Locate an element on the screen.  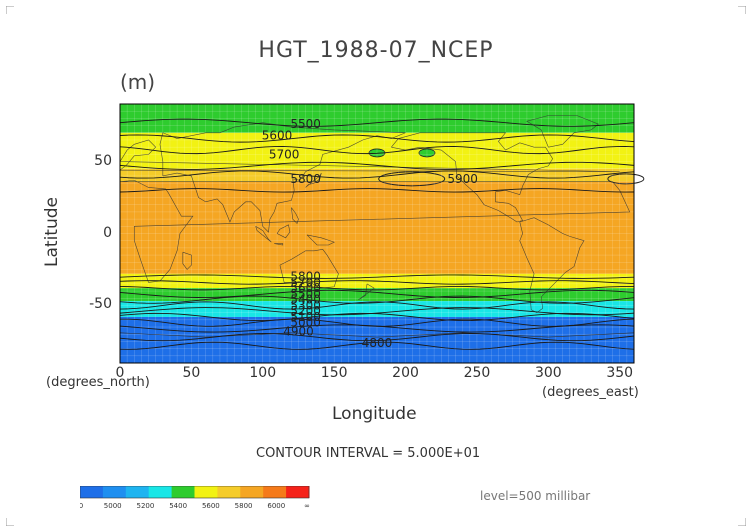
contour-label-7: 5600 is located at coordinates (305, 288).